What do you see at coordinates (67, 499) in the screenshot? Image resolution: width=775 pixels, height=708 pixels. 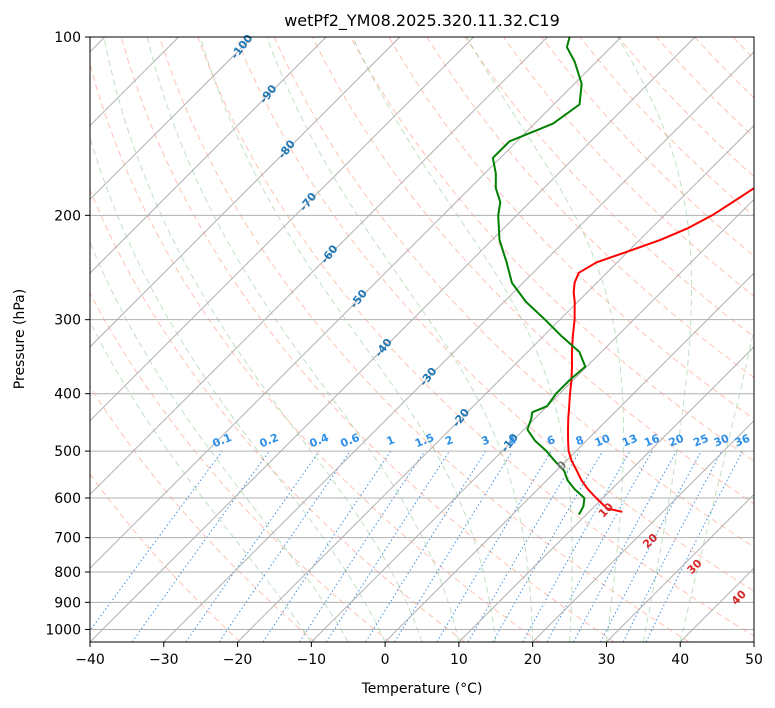 I see `y-tick-label: 600` at bounding box center [67, 499].